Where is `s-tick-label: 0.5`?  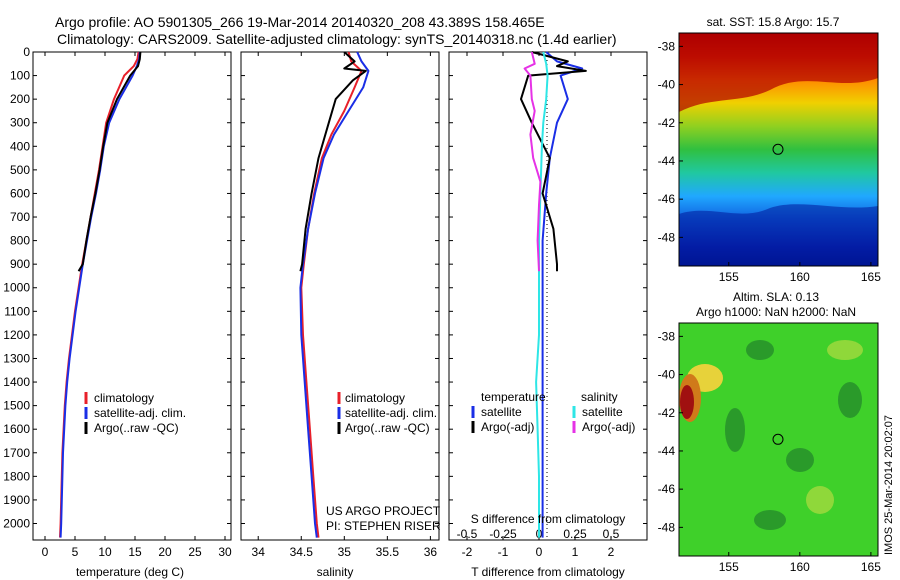 s-tick-label: 0.5 is located at coordinates (611, 534).